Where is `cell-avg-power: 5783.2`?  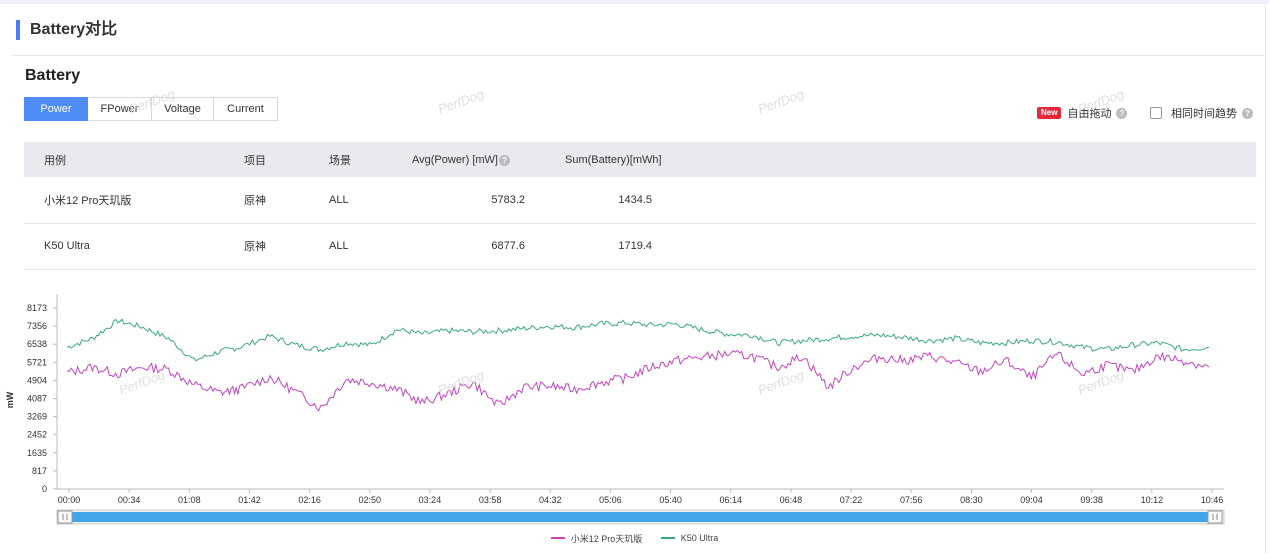 cell-avg-power: 5783.2 is located at coordinates (472, 200).